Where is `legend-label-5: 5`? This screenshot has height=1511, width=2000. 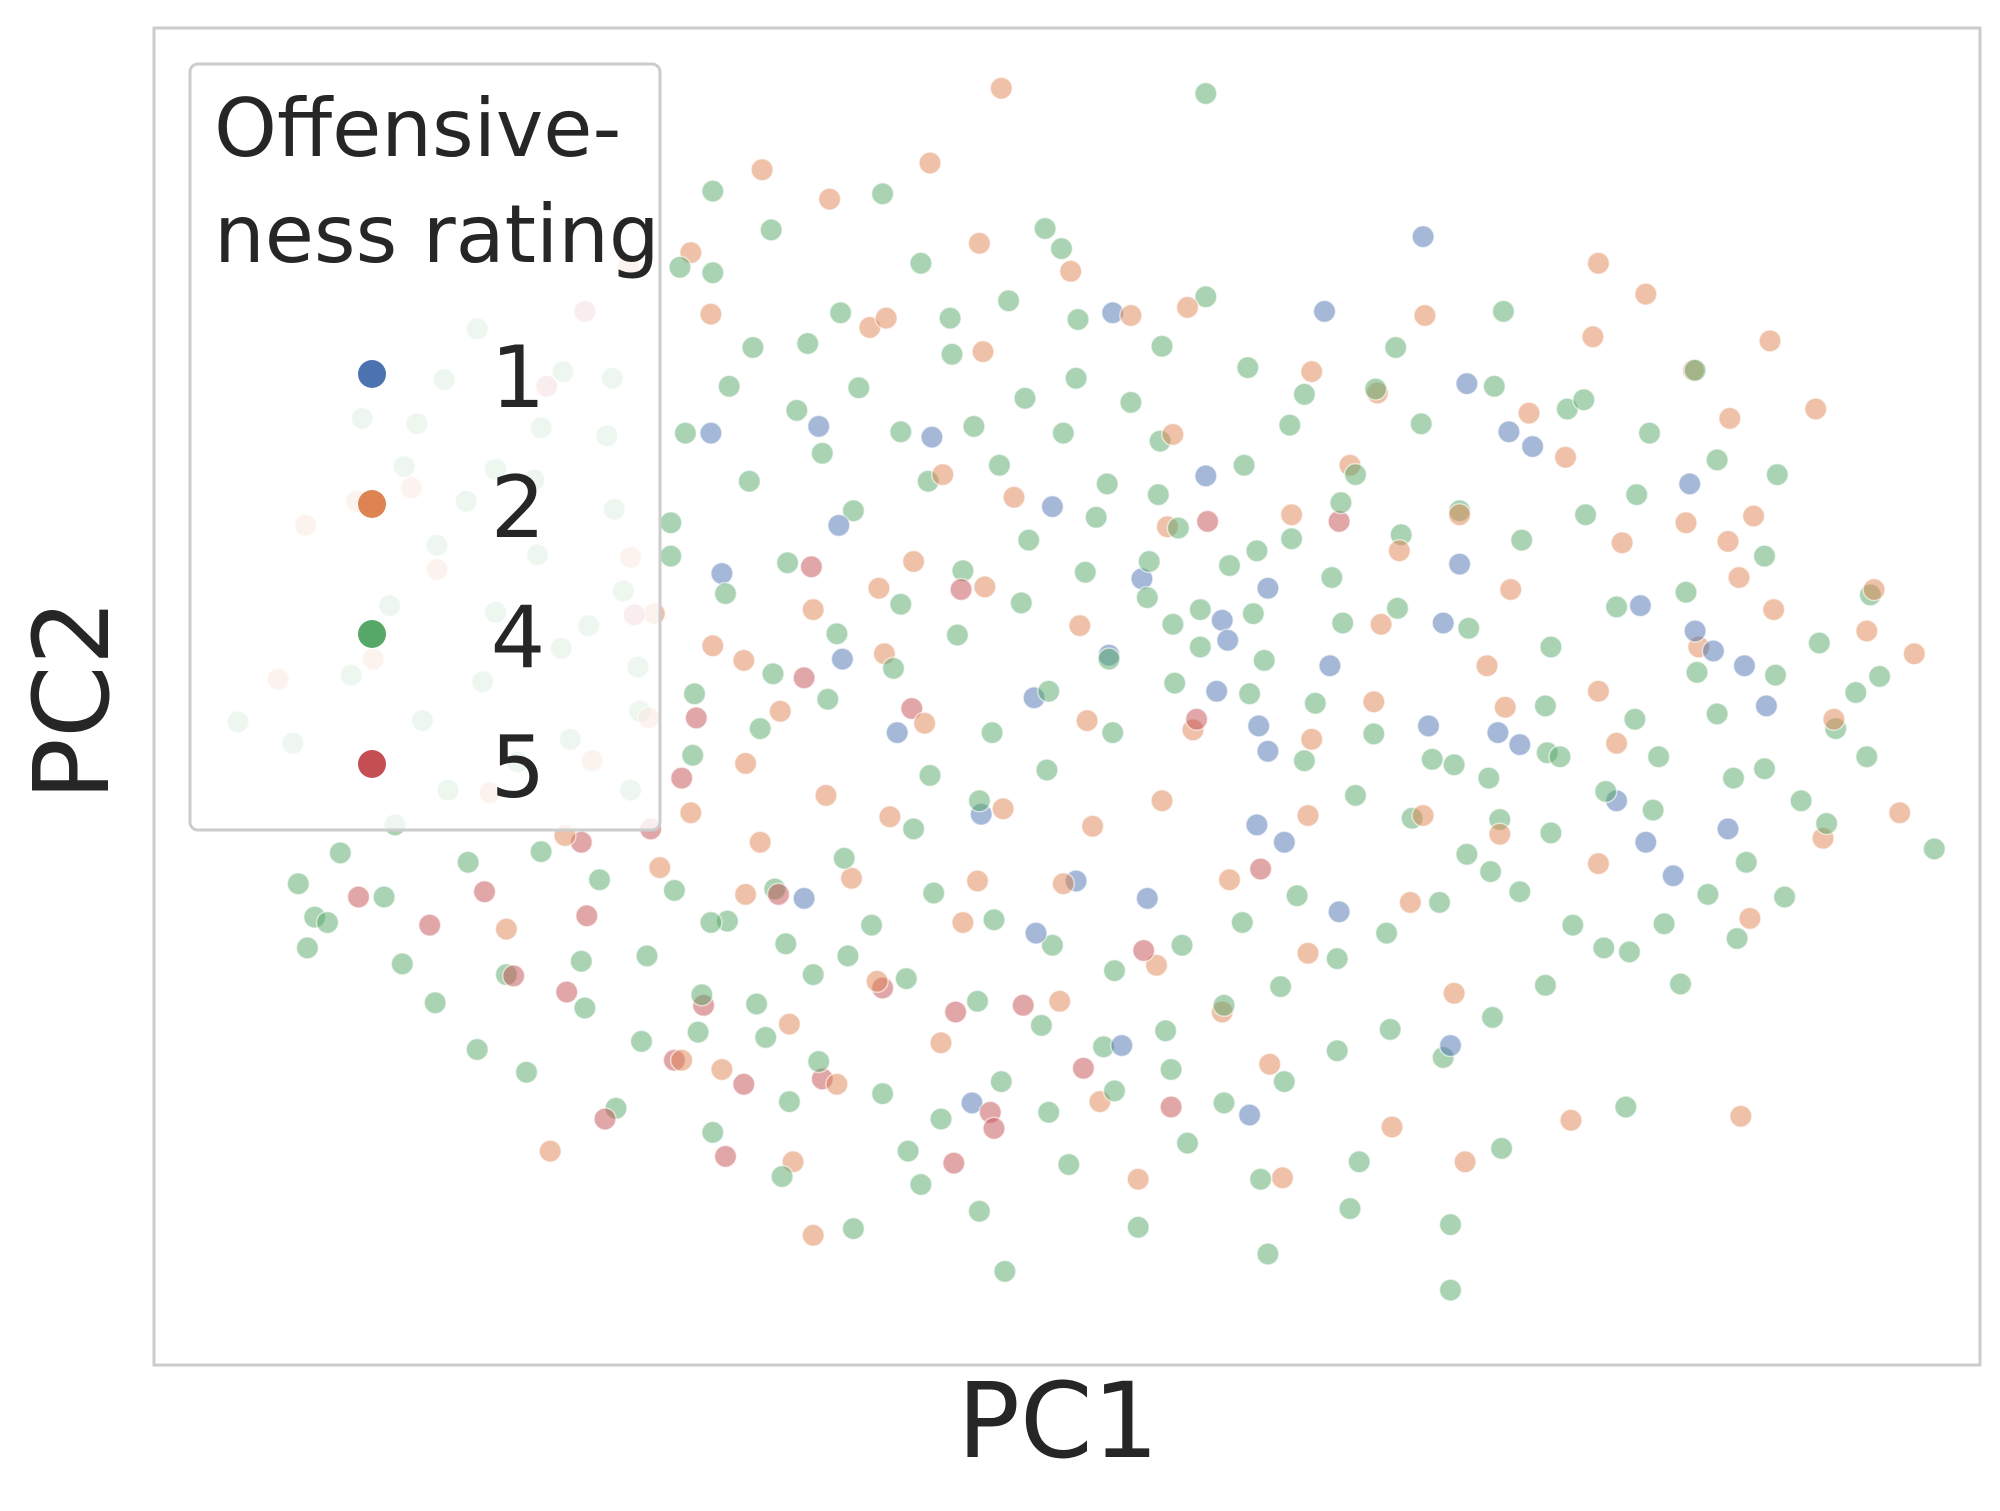 legend-label-5: 5 is located at coordinates (518, 768).